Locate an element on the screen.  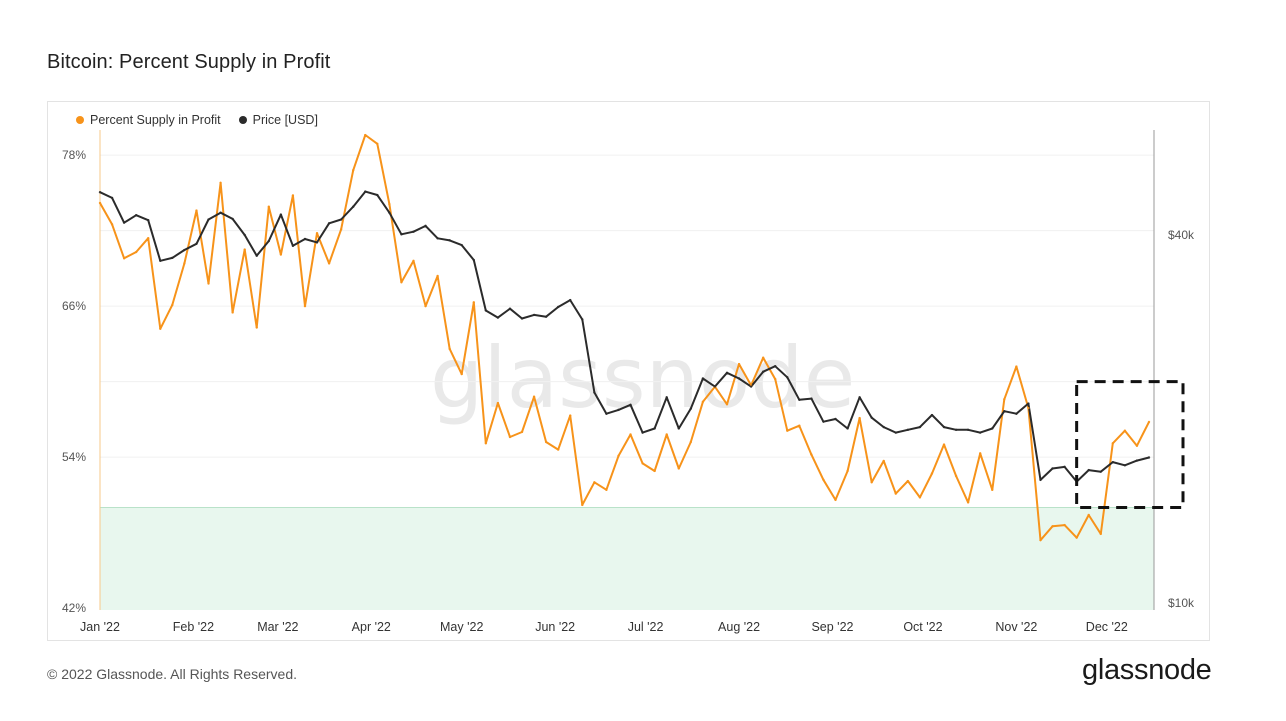
legend-dot-profit is located at coordinates (80, 120).